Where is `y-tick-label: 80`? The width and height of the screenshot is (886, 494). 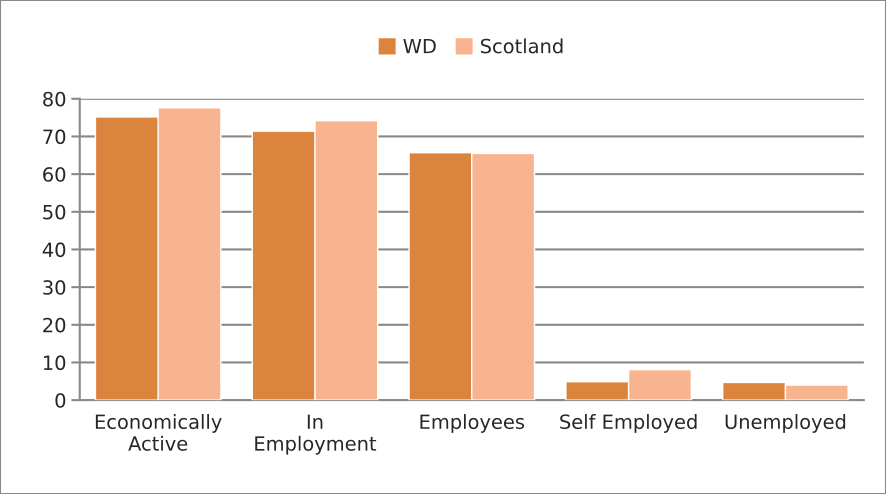
y-tick-label: 80 is located at coordinates (54, 99).